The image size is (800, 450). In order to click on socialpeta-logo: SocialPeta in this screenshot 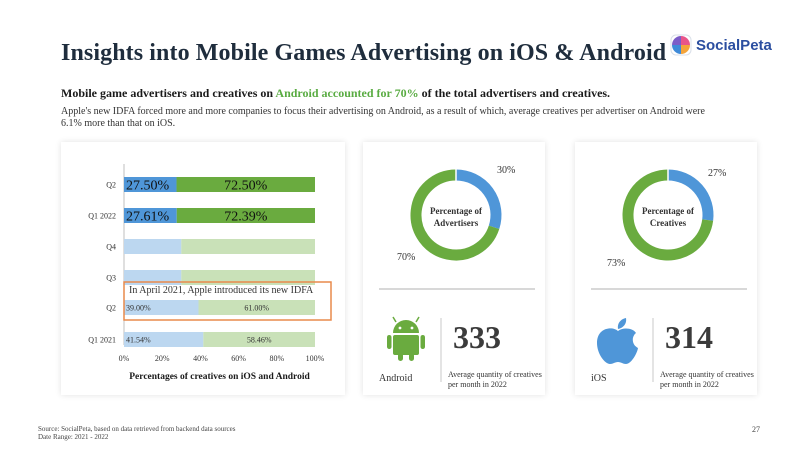, I will do `click(721, 45)`.